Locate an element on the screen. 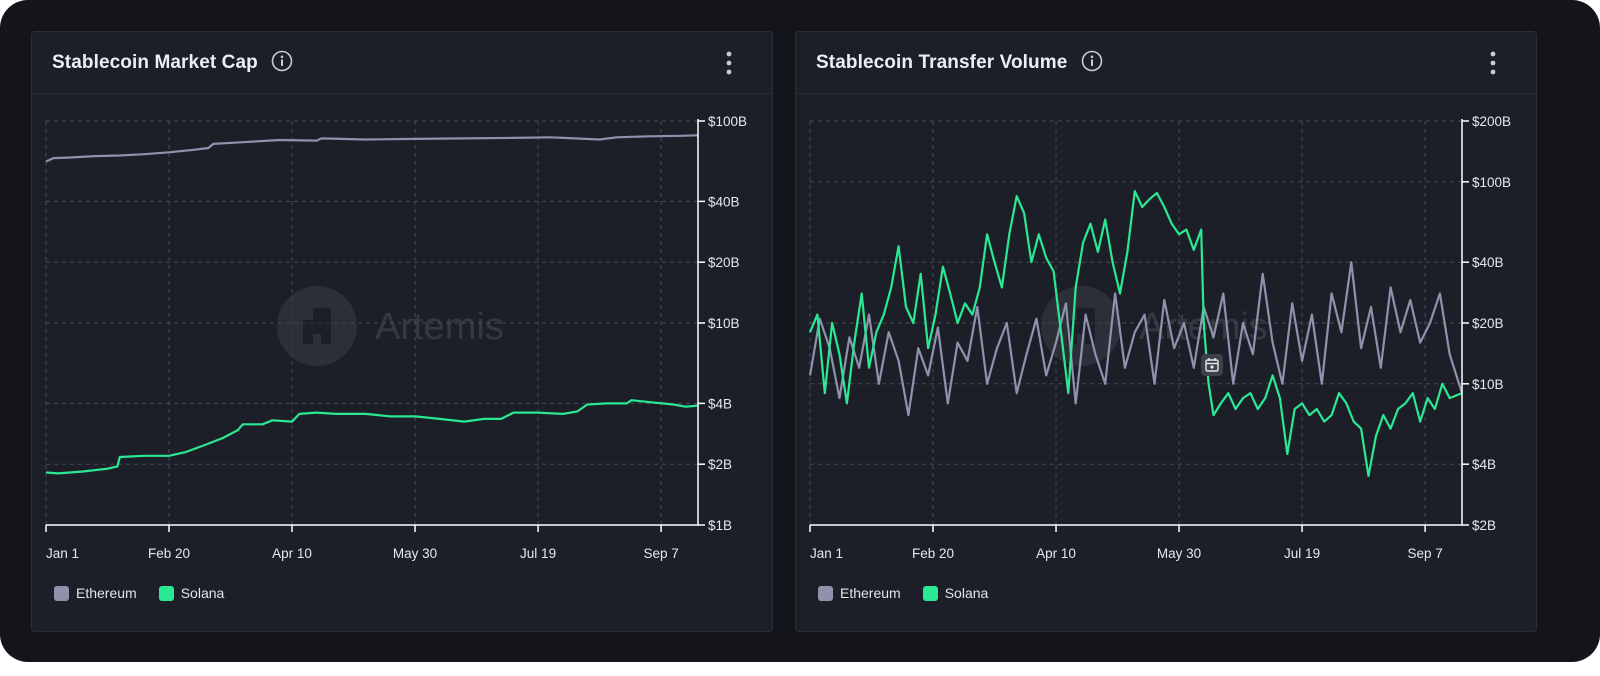  series-line-solana is located at coordinates (372, 437).